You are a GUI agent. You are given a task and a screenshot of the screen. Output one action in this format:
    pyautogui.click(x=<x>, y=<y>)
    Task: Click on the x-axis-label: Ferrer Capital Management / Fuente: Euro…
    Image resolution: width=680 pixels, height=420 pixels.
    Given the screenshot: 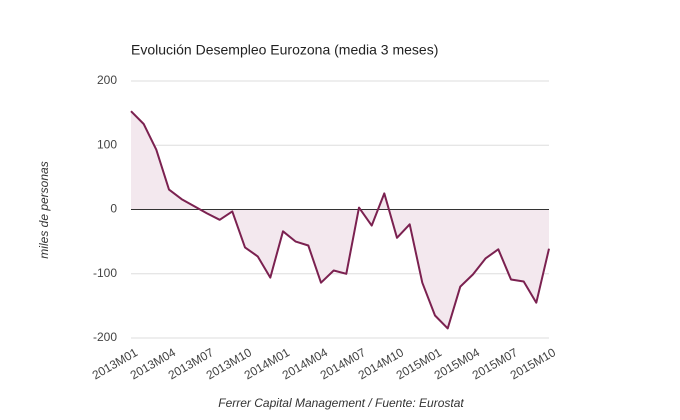 What is the action you would take?
    pyautogui.click(x=341, y=403)
    